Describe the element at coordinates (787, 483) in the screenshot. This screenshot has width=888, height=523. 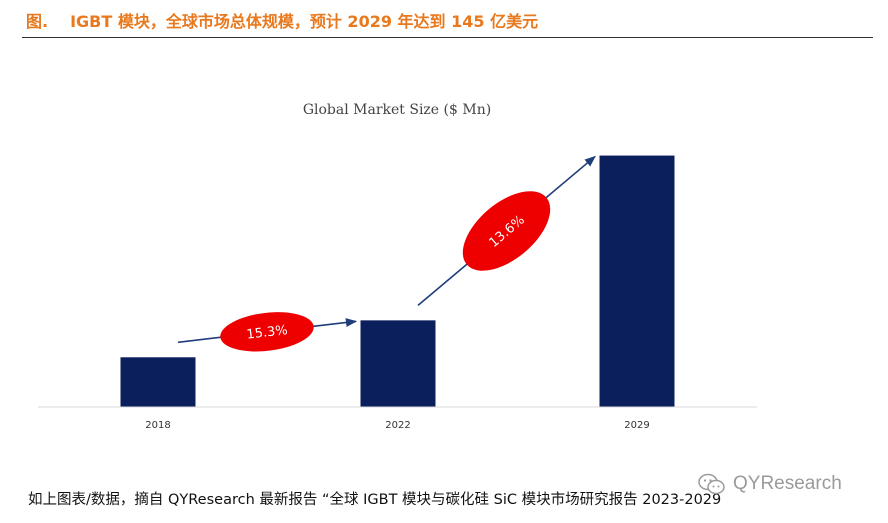
I see `watermark-text: QYResearch` at that location.